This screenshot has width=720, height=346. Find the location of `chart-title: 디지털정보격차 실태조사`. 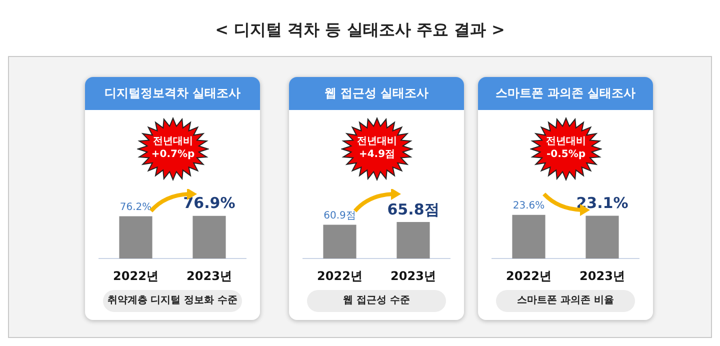

chart-title: 디지털정보격차 실태조사 is located at coordinates (172, 93).